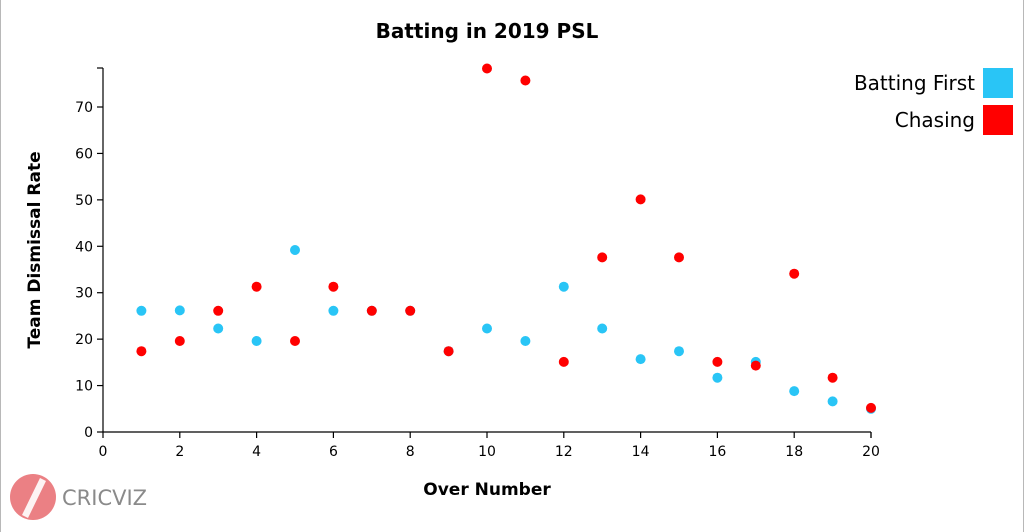  What do you see at coordinates (179, 452) in the screenshot?
I see `x-tick-label: 2` at bounding box center [179, 452].